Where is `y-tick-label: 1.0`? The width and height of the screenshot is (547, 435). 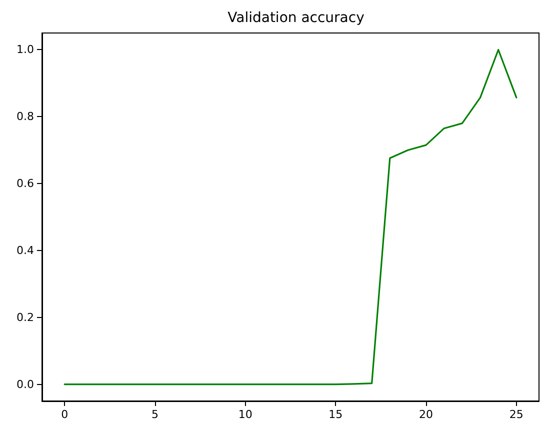
y-tick-label: 1.0 is located at coordinates (25, 49).